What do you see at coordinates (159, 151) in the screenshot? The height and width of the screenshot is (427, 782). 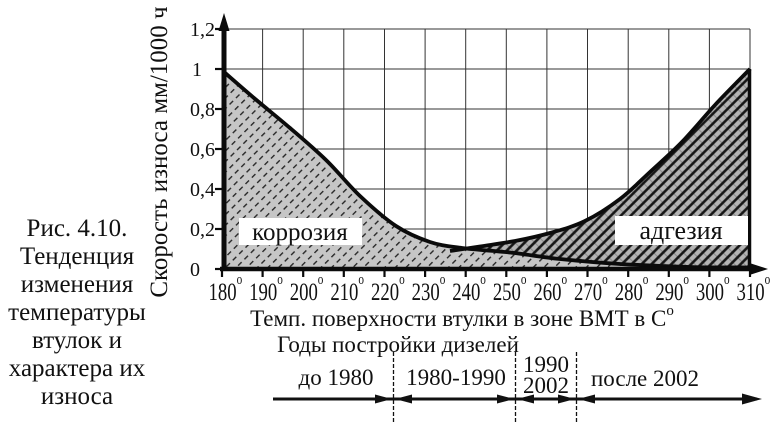 I see `svg-text: Скорость износа мм/1000 ч` at bounding box center [159, 151].